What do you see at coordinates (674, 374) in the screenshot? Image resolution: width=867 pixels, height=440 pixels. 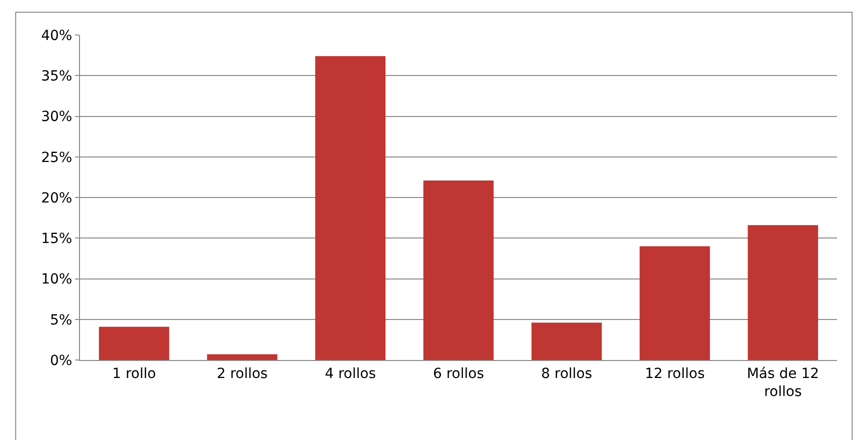 I see `x-tick-label: 12 rollos` at bounding box center [674, 374].